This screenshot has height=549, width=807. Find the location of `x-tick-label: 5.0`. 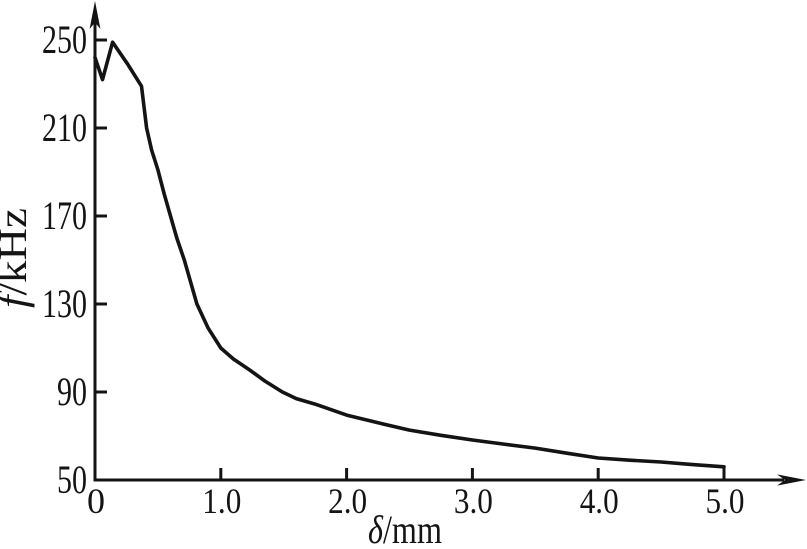

x-tick-label: 5.0 is located at coordinates (725, 501).